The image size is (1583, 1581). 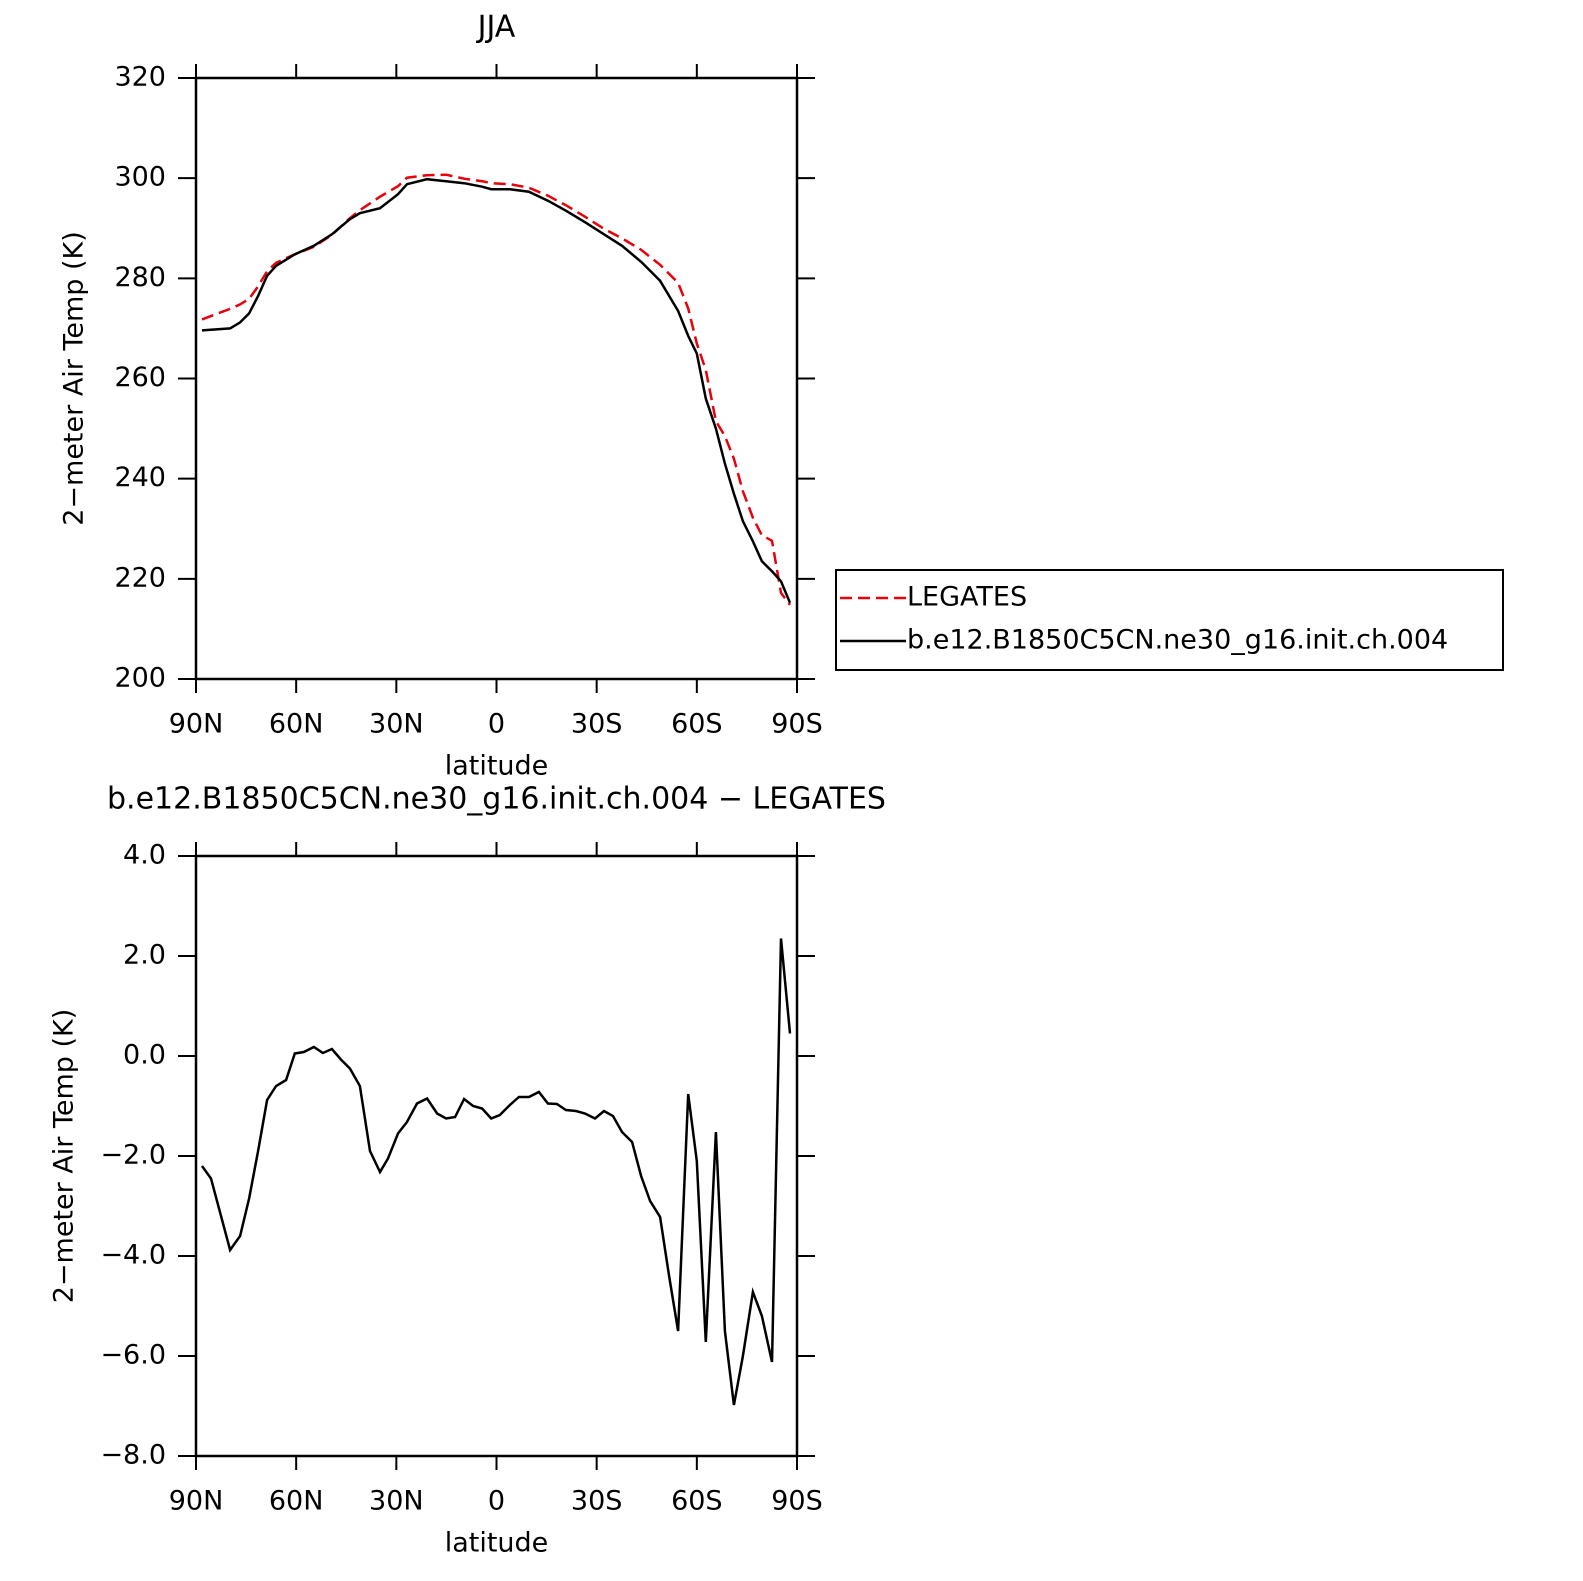 What do you see at coordinates (133, 1455) in the screenshot?
I see `y-tick-label: −8.0` at bounding box center [133, 1455].